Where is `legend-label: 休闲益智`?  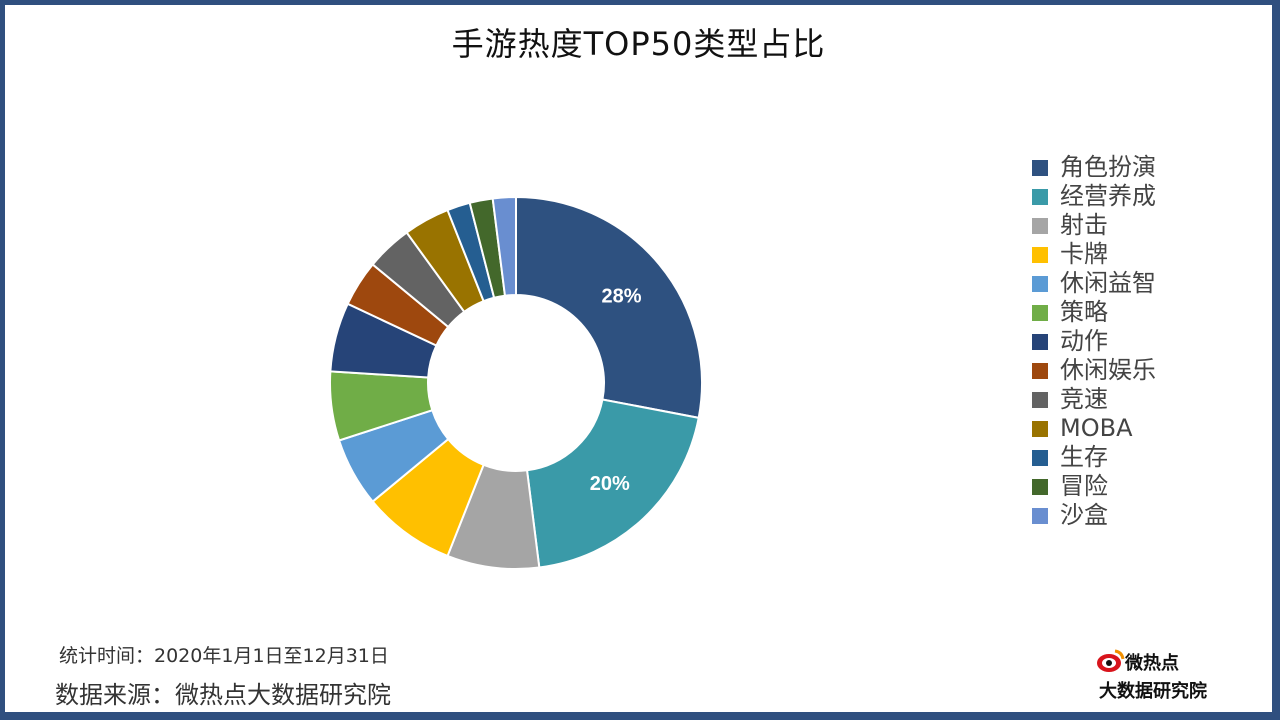
legend-label: 休闲益智 is located at coordinates (1108, 283).